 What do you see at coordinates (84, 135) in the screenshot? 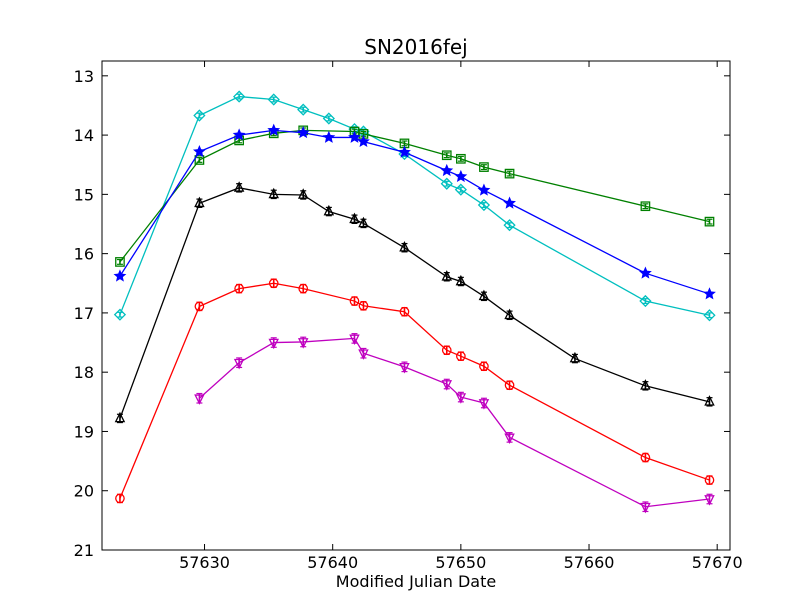
I see `y-tick-label: 14` at bounding box center [84, 135].